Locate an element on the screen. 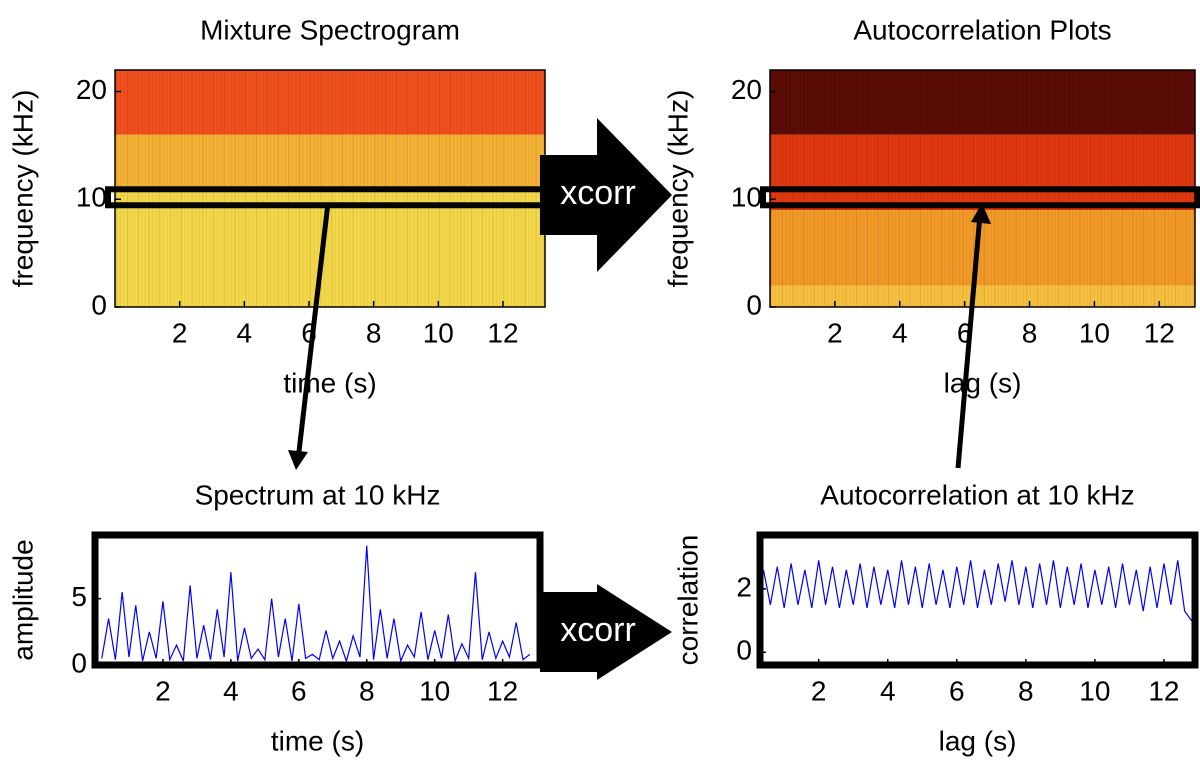 Image resolution: width=1200 pixels, height=771 pixels. highlight-box is located at coordinates (980, 197).